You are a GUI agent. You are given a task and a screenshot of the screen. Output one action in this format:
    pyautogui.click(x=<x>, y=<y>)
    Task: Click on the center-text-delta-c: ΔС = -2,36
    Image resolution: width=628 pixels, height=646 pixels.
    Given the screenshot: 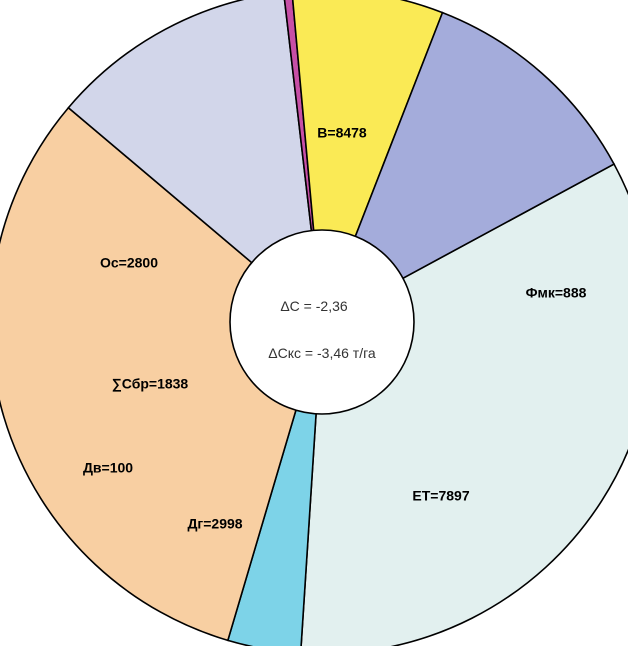 What is the action you would take?
    pyautogui.click(x=314, y=306)
    